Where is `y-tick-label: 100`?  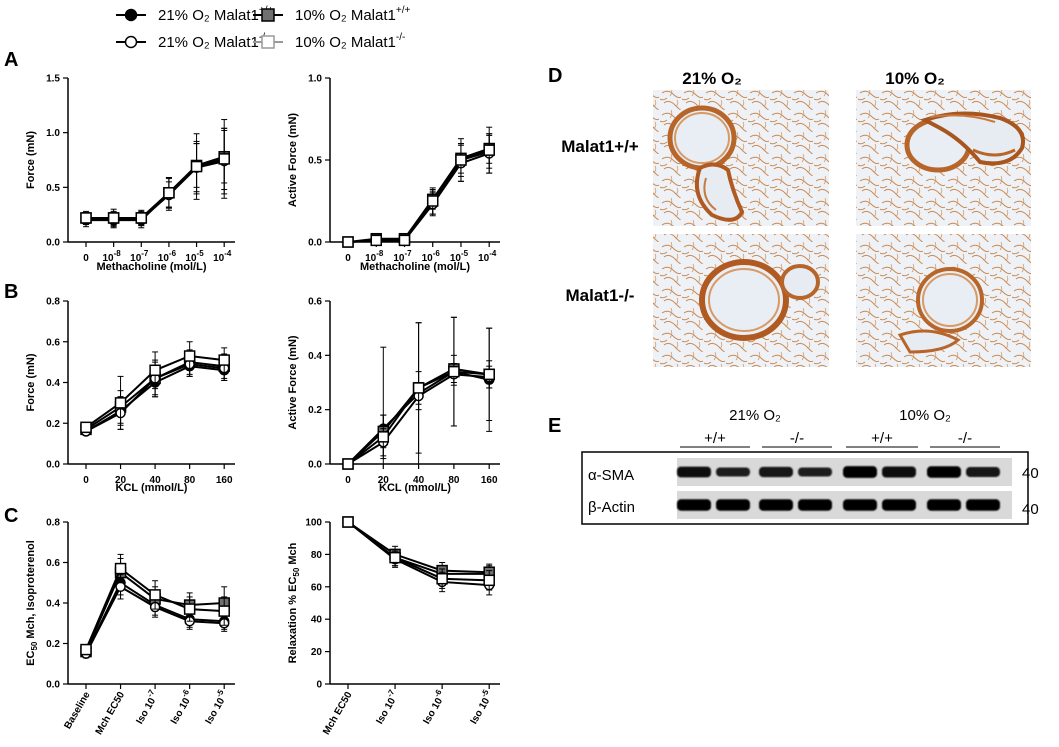
y-tick-label: 100 is located at coordinates (313, 523).